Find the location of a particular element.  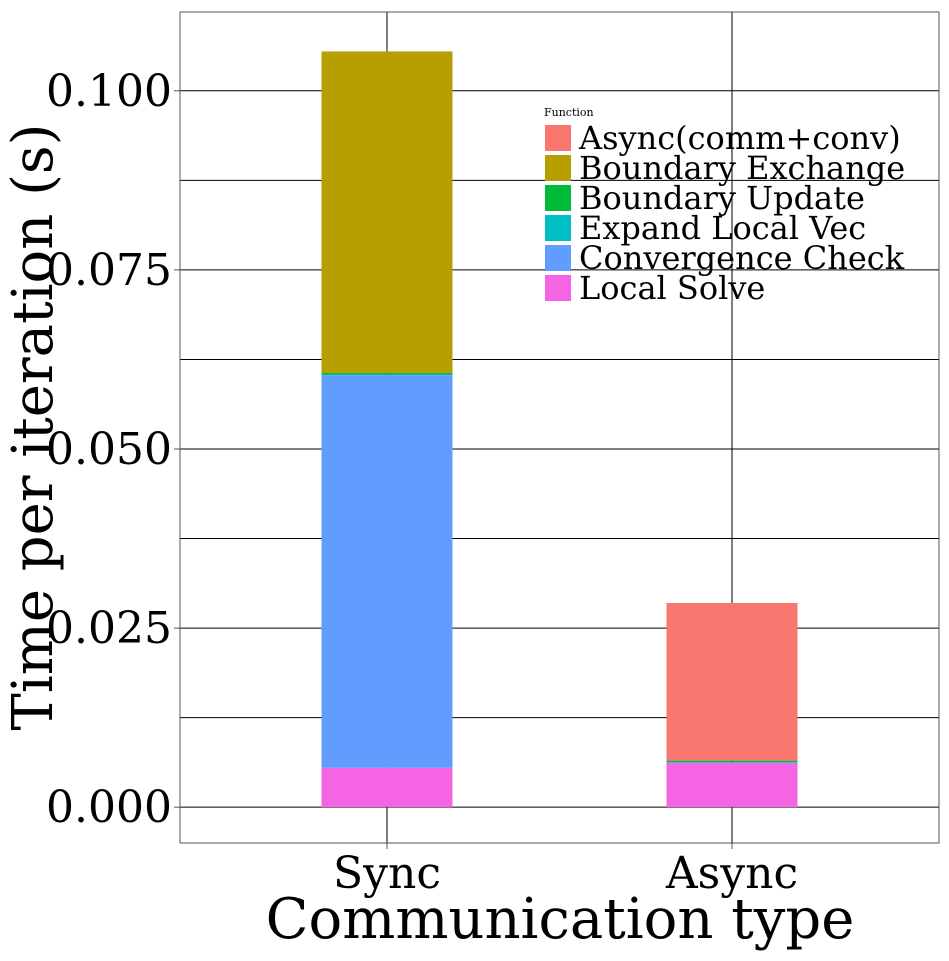

legend-label: Expand Local Vec is located at coordinates (722, 228).